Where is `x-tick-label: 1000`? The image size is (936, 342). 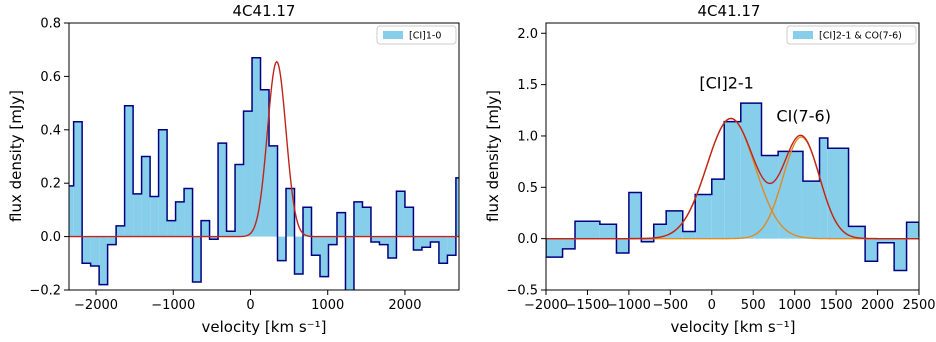
x-tick-label: 1000 is located at coordinates (794, 305).